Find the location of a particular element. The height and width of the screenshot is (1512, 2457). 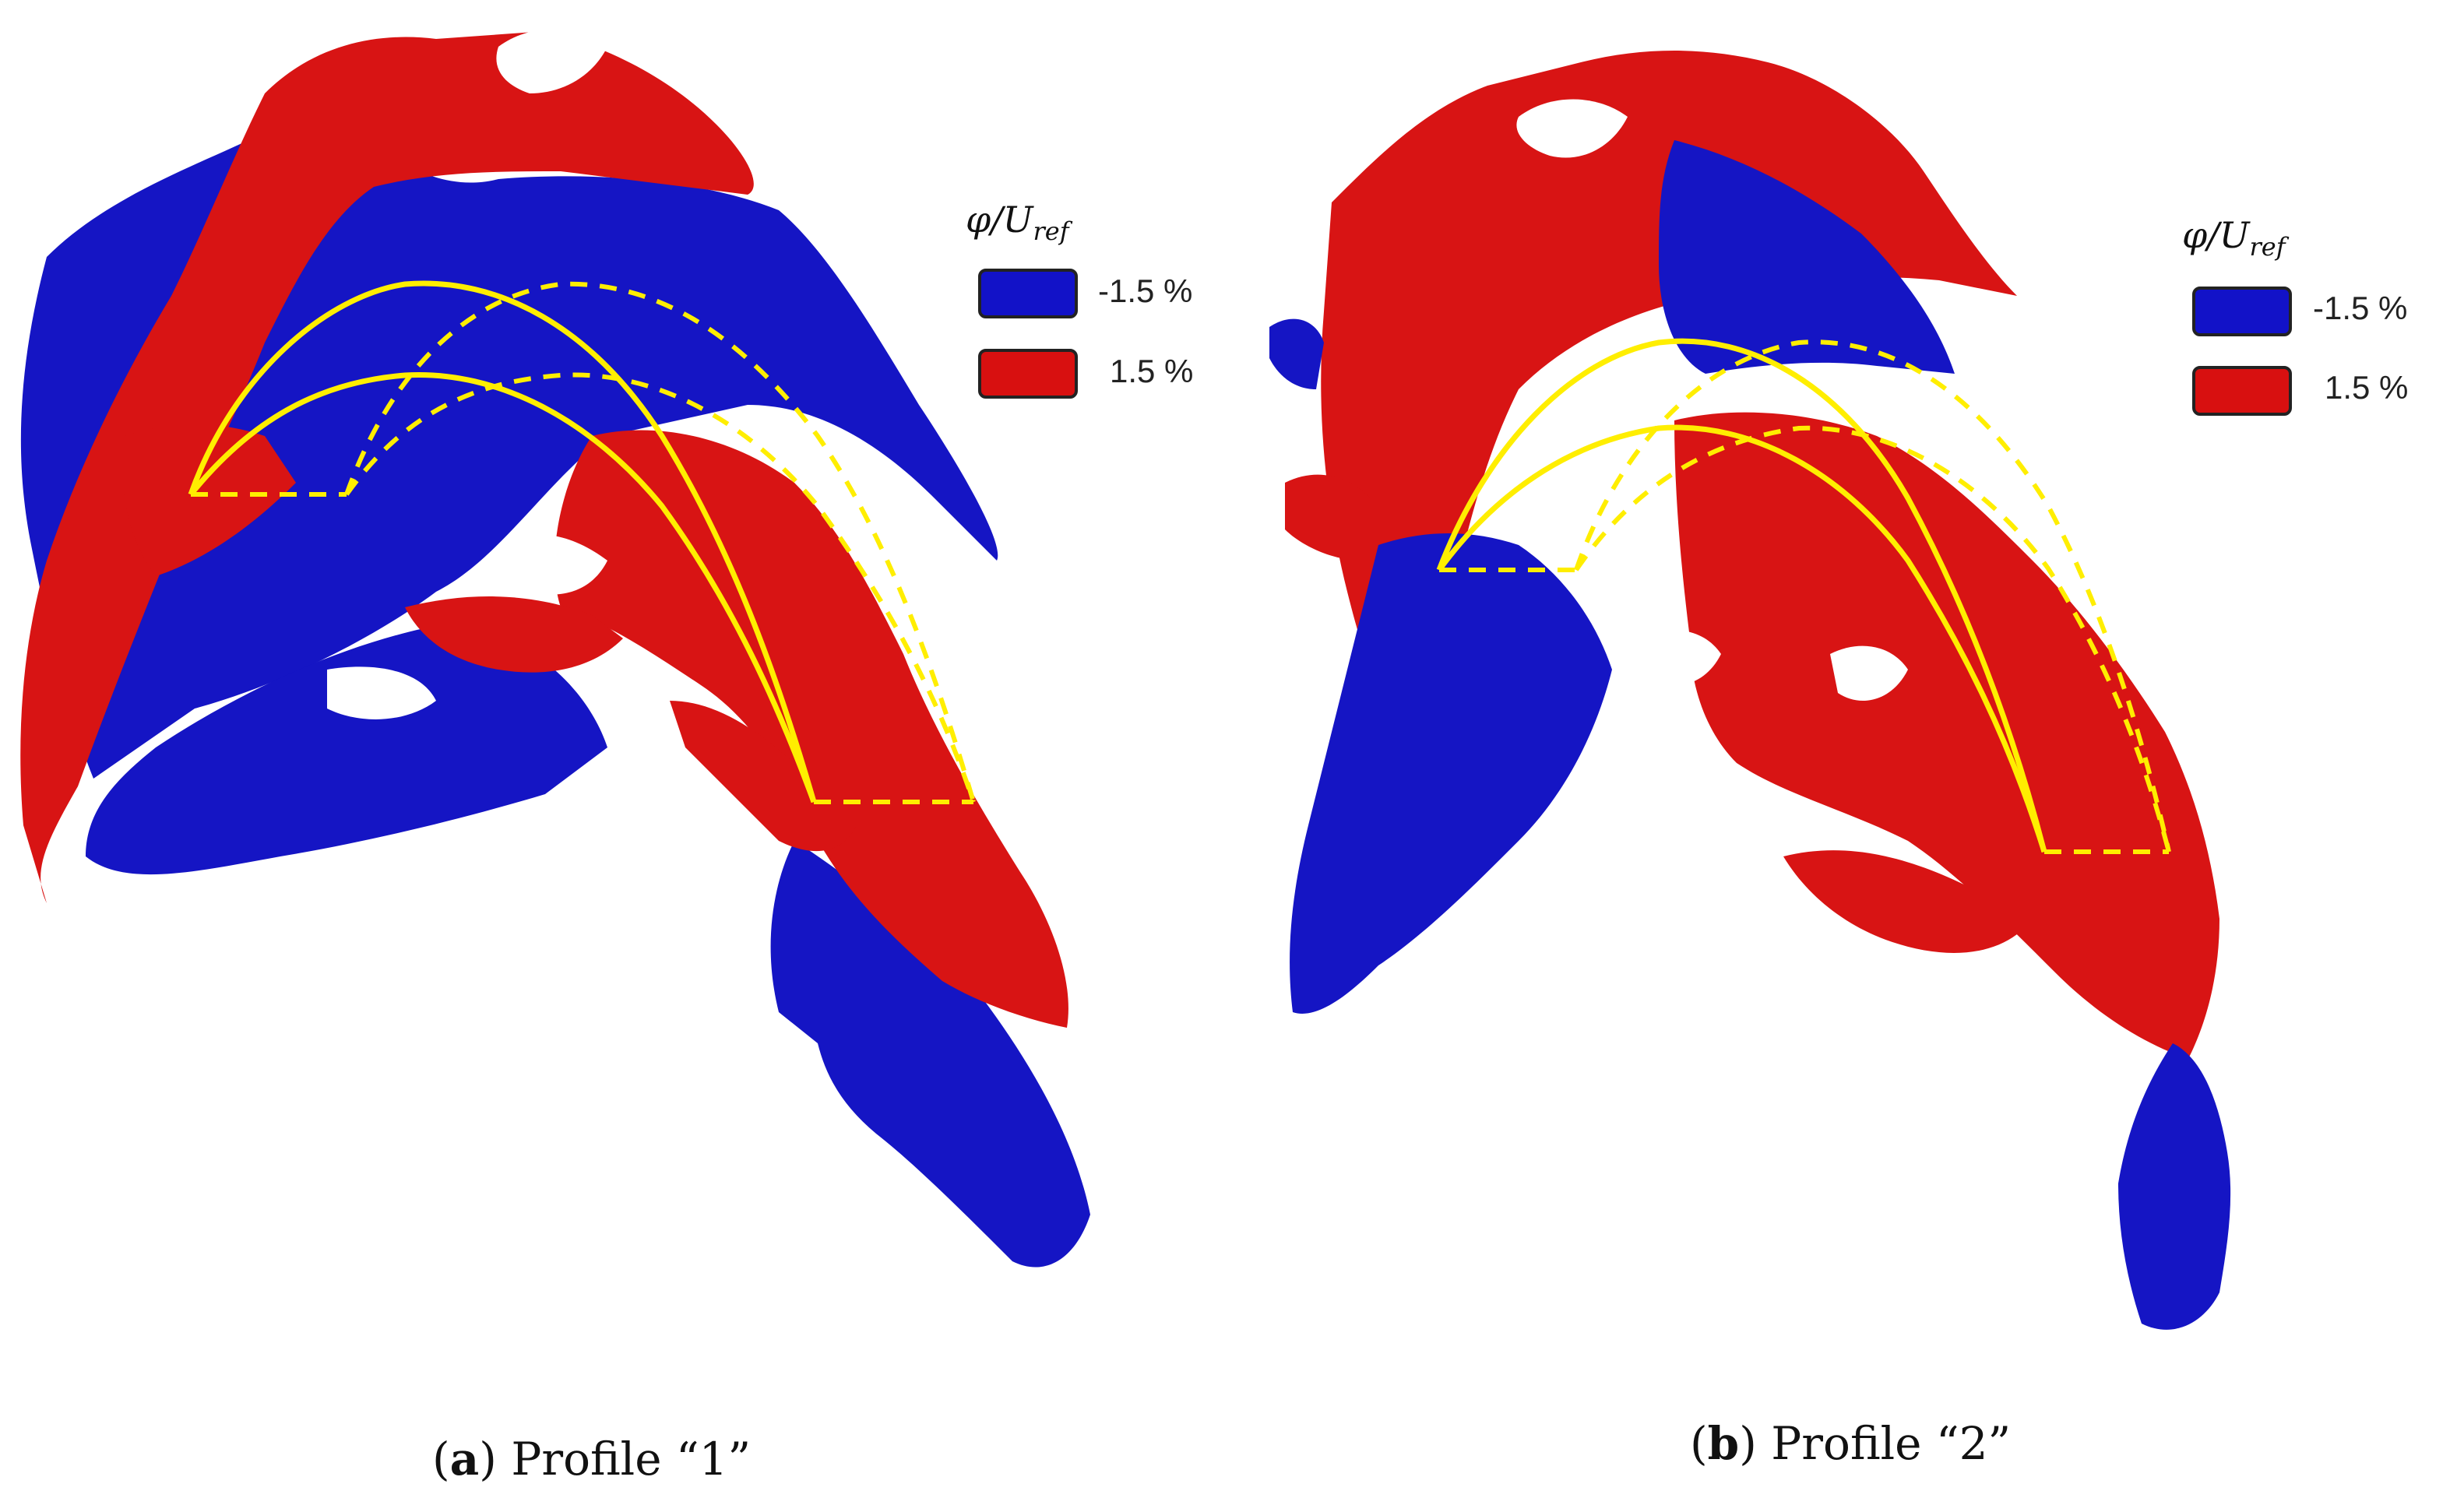

blade-profile-dashed-a is located at coordinates (583, 542).